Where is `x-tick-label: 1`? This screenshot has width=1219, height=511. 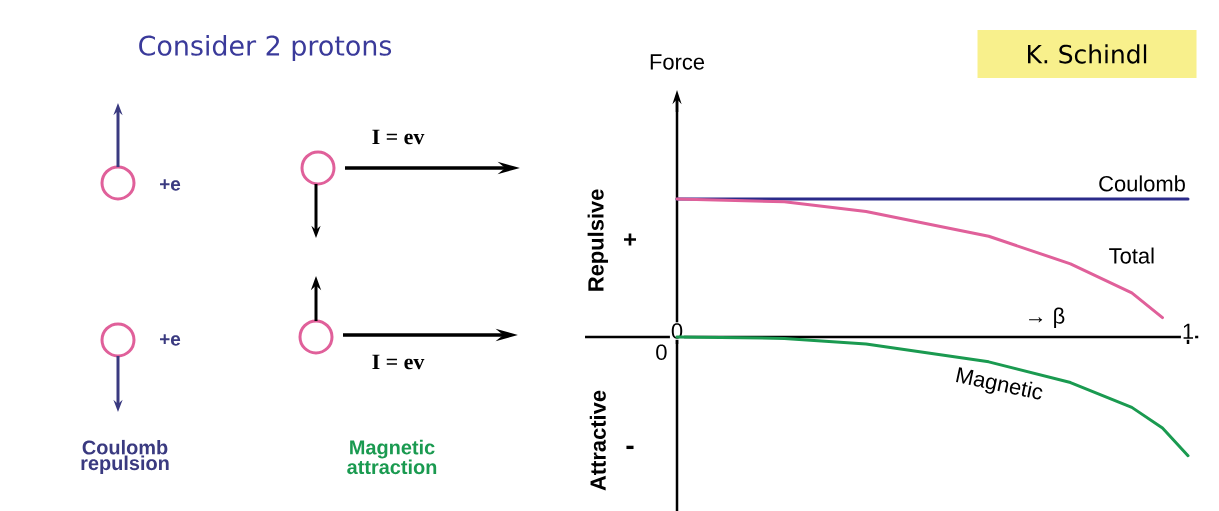 x-tick-label: 1 is located at coordinates (1188, 331).